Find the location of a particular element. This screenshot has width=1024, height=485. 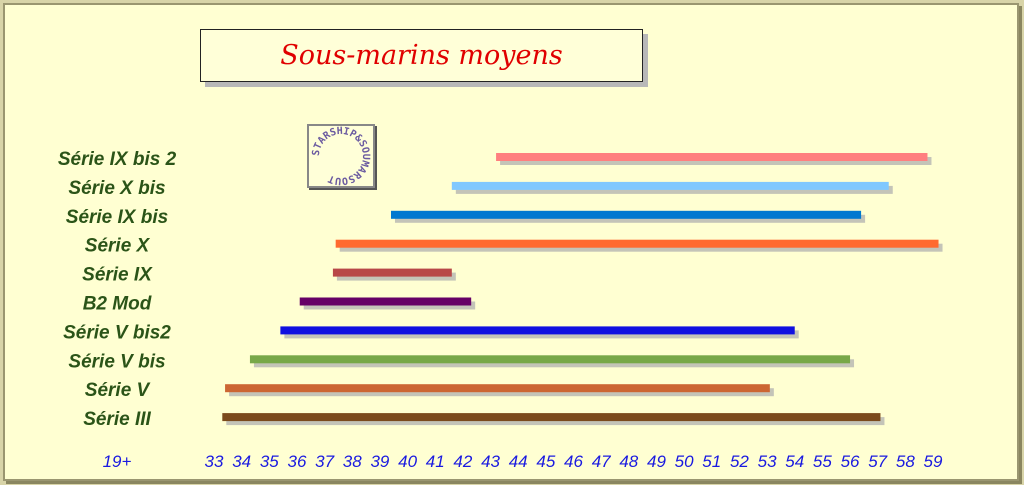

x-tick-label: 35 is located at coordinates (269, 461).